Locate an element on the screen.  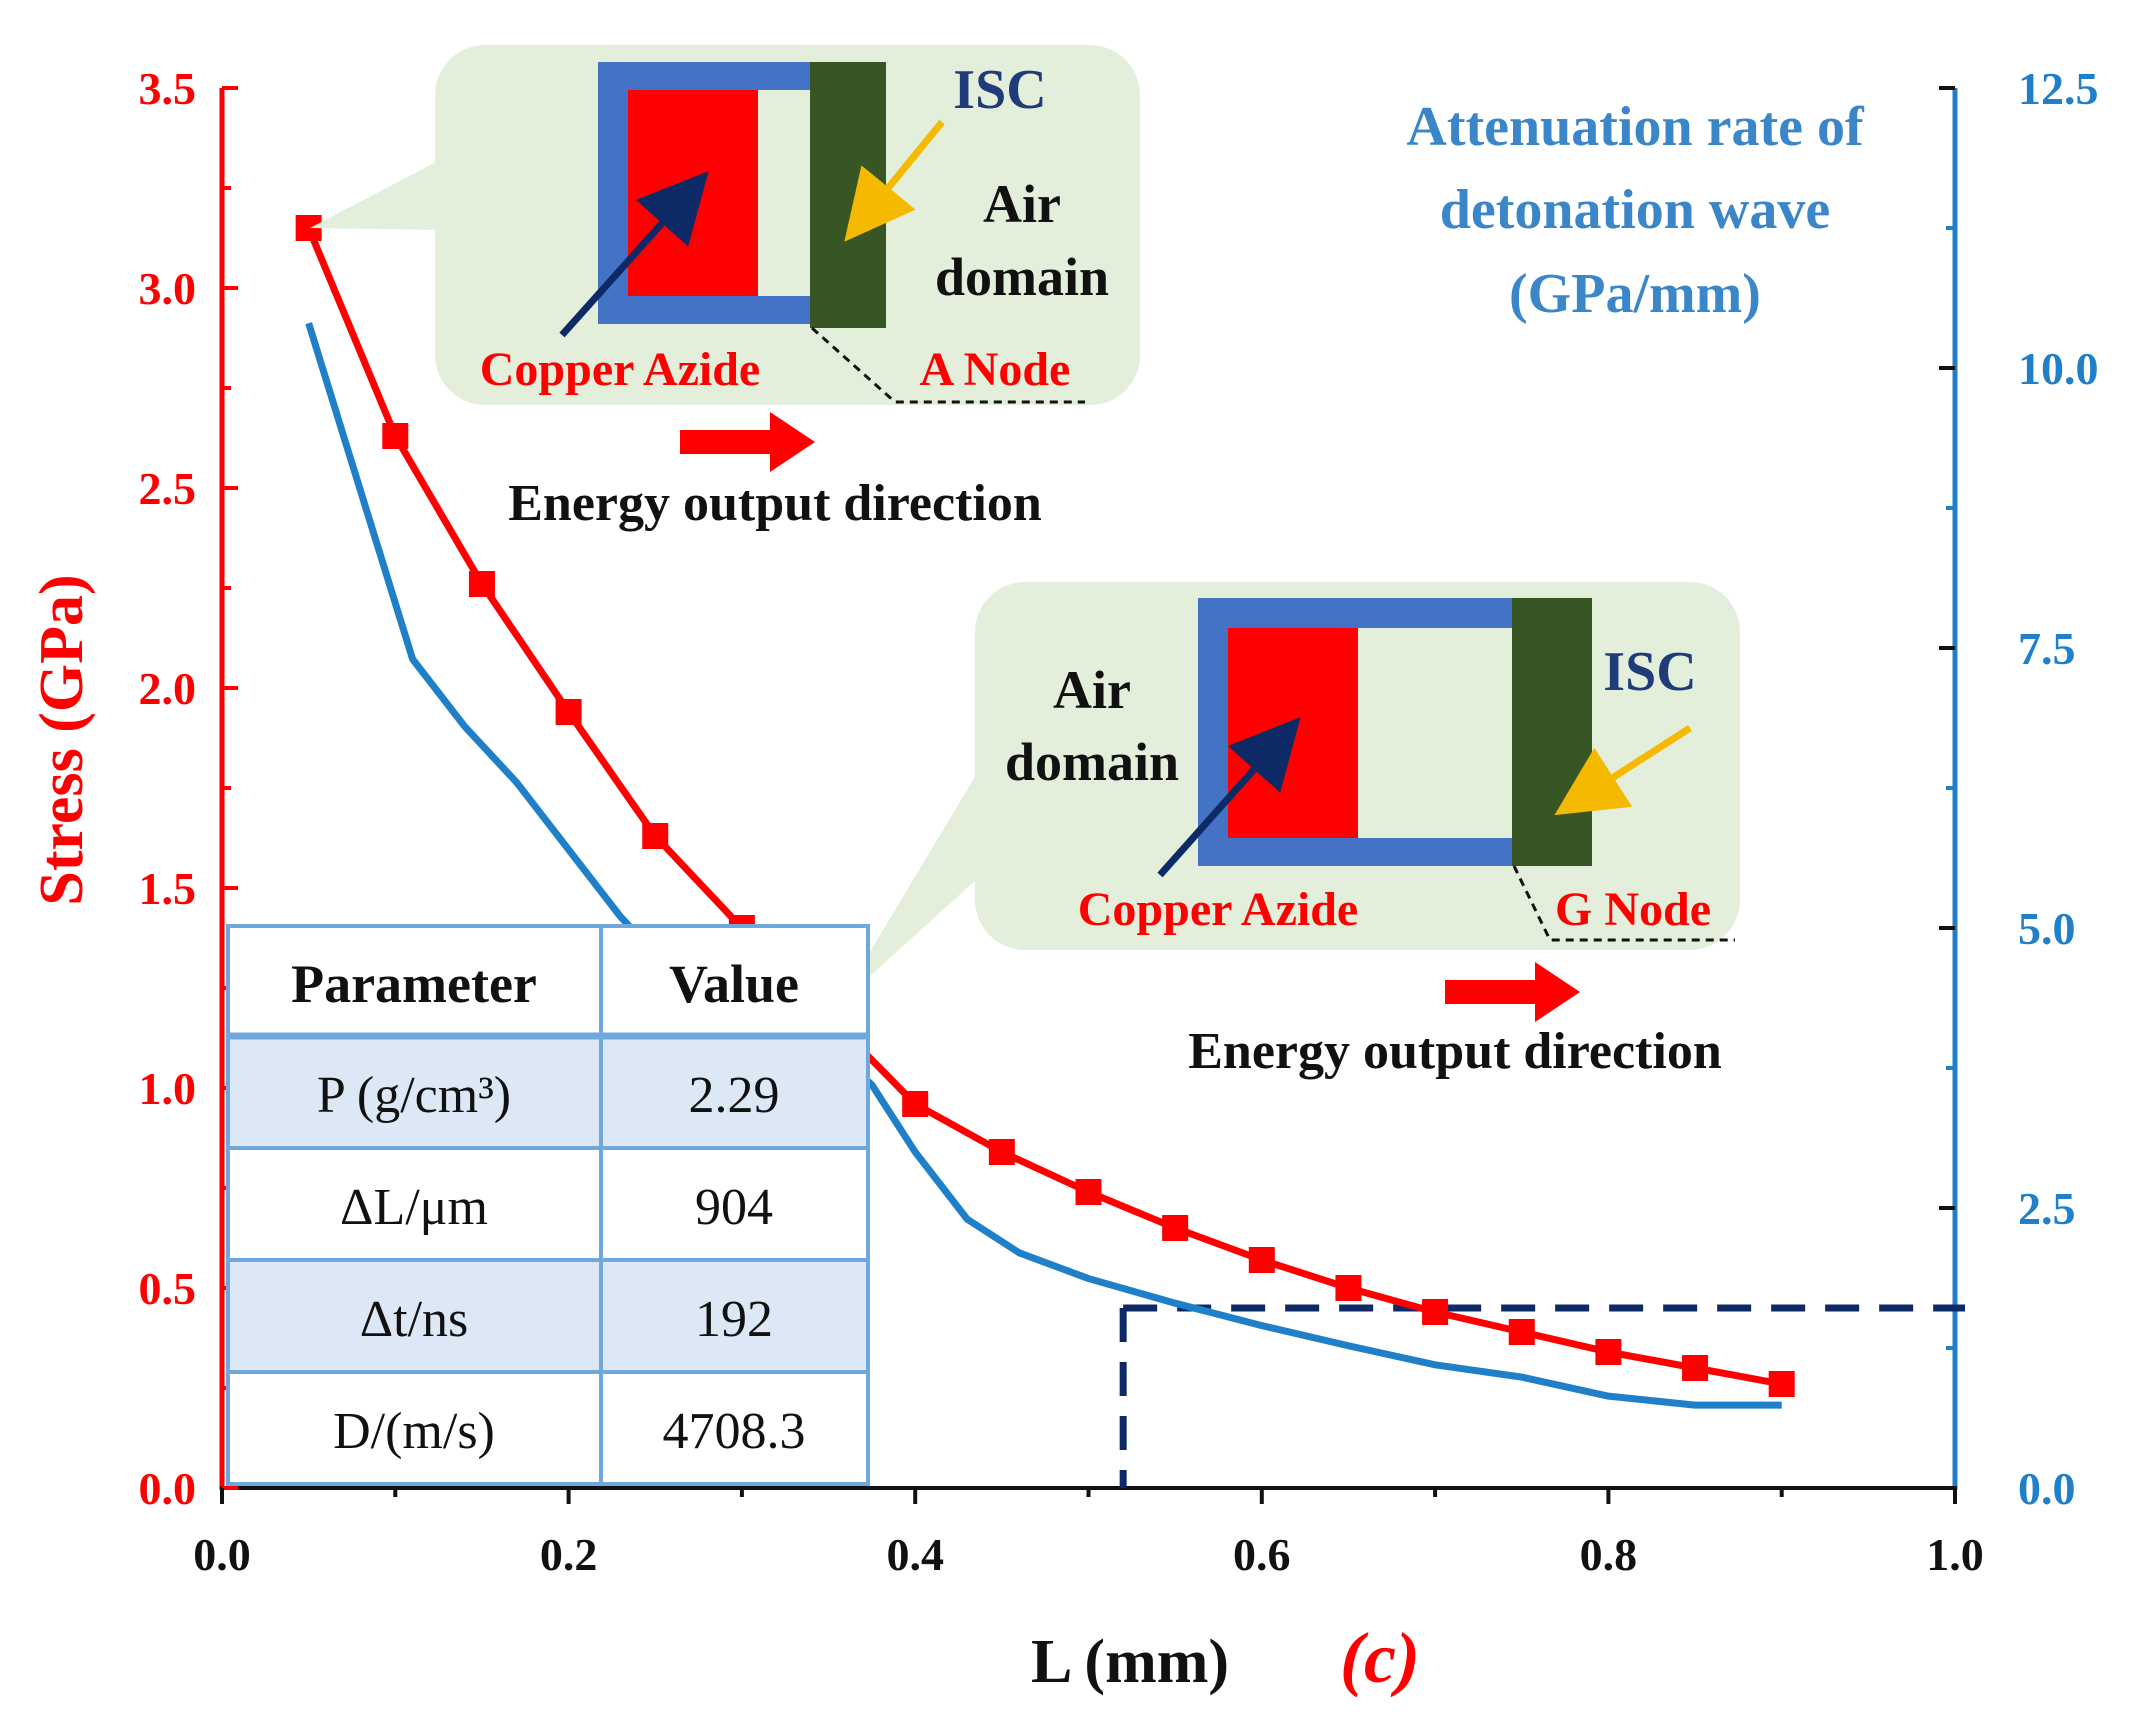
reference-lines is located at coordinates (1542, 1396).